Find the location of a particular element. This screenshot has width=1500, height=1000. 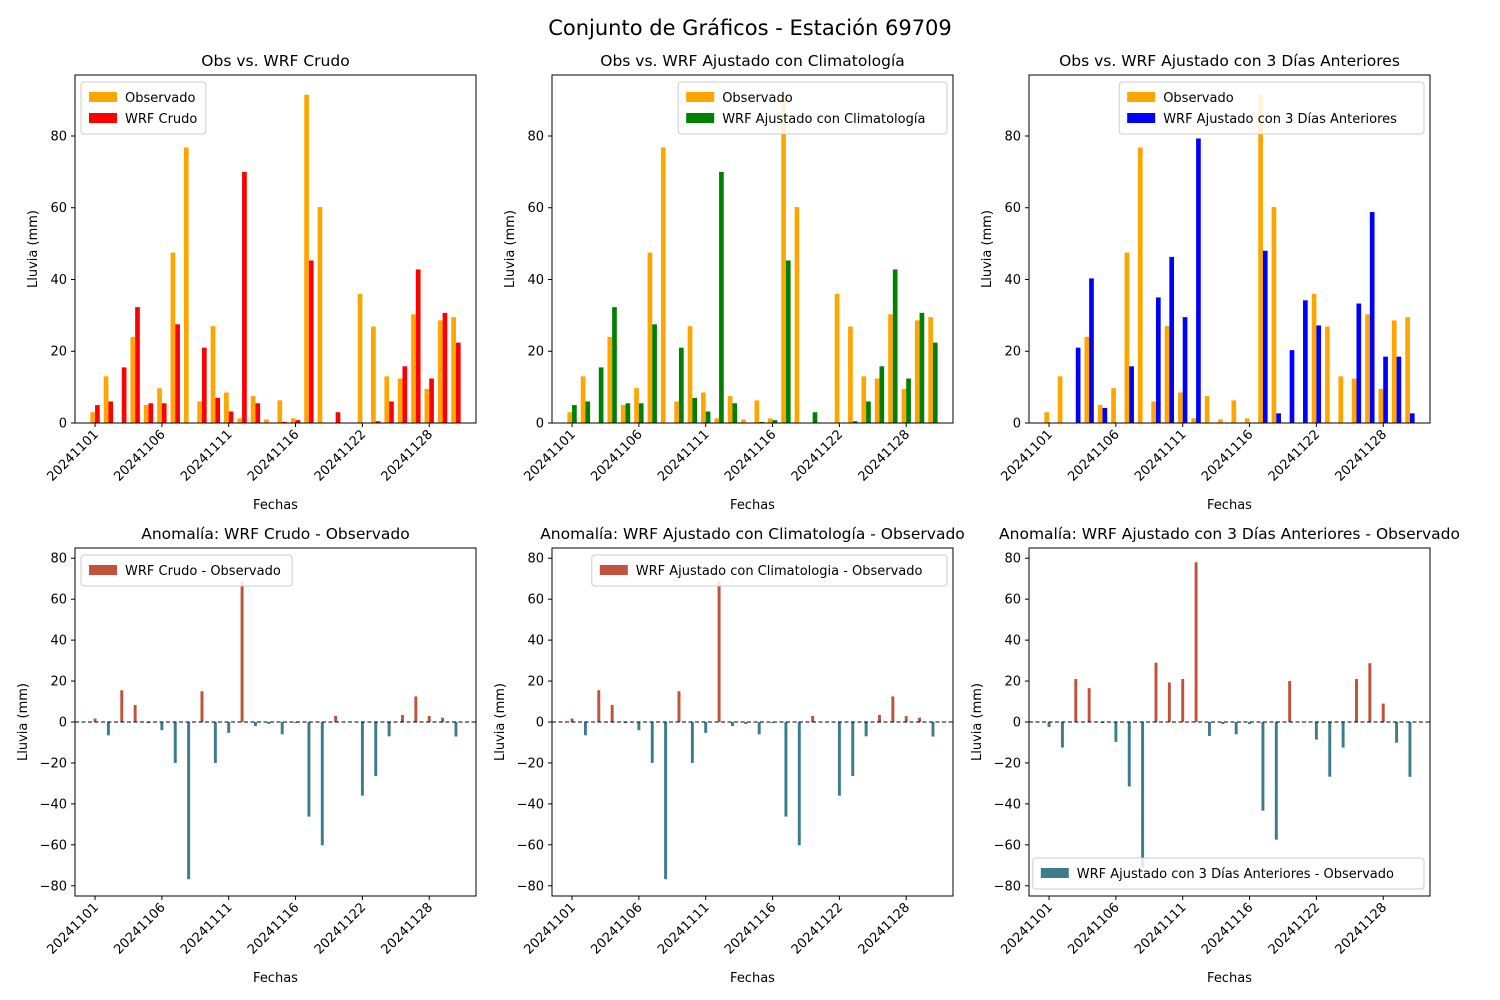

y-tick-label: −80 is located at coordinates (53, 886).